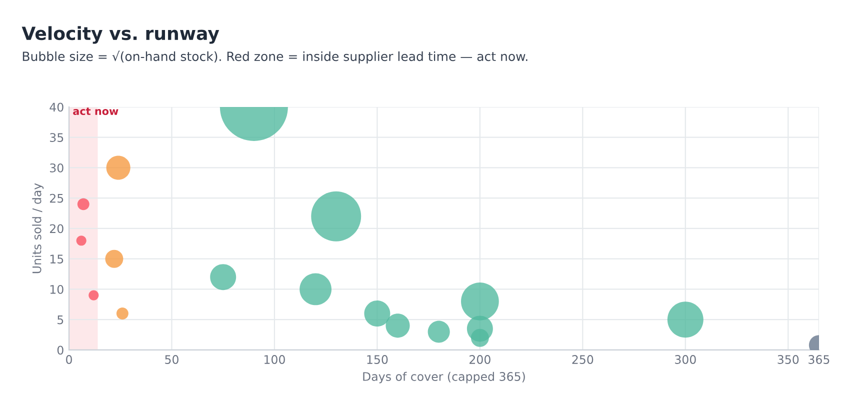  I want to click on x-axis-title: Days of cover (capped 365), so click(444, 378).